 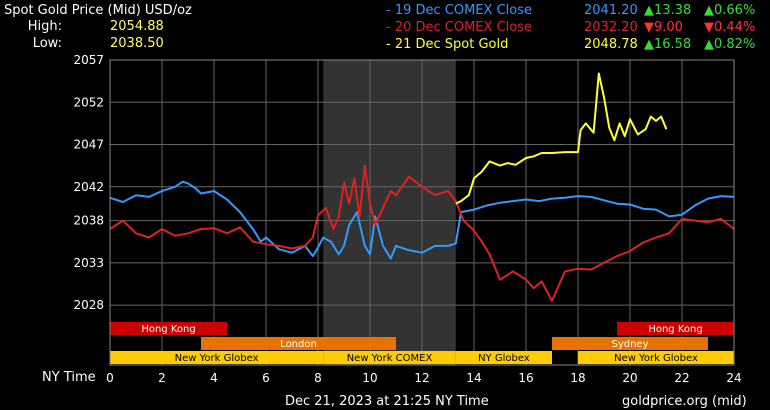 What do you see at coordinates (611, 27) in the screenshot?
I see `legend-price: 2032.20` at bounding box center [611, 27].